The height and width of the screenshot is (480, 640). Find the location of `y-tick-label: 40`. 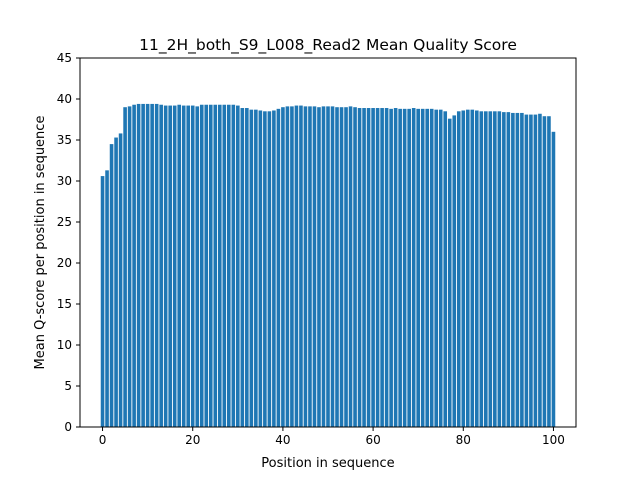

y-tick-label: 40 is located at coordinates (64, 99).